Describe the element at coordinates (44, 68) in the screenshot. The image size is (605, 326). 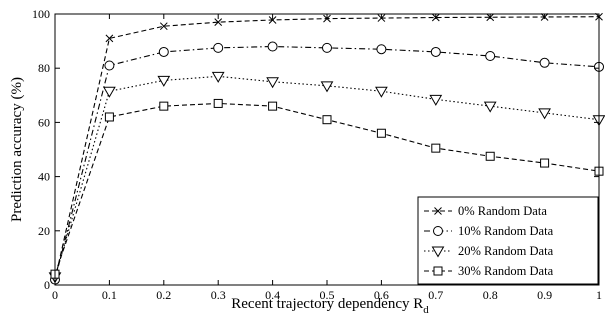
I see `y-tick-label: 80` at that location.